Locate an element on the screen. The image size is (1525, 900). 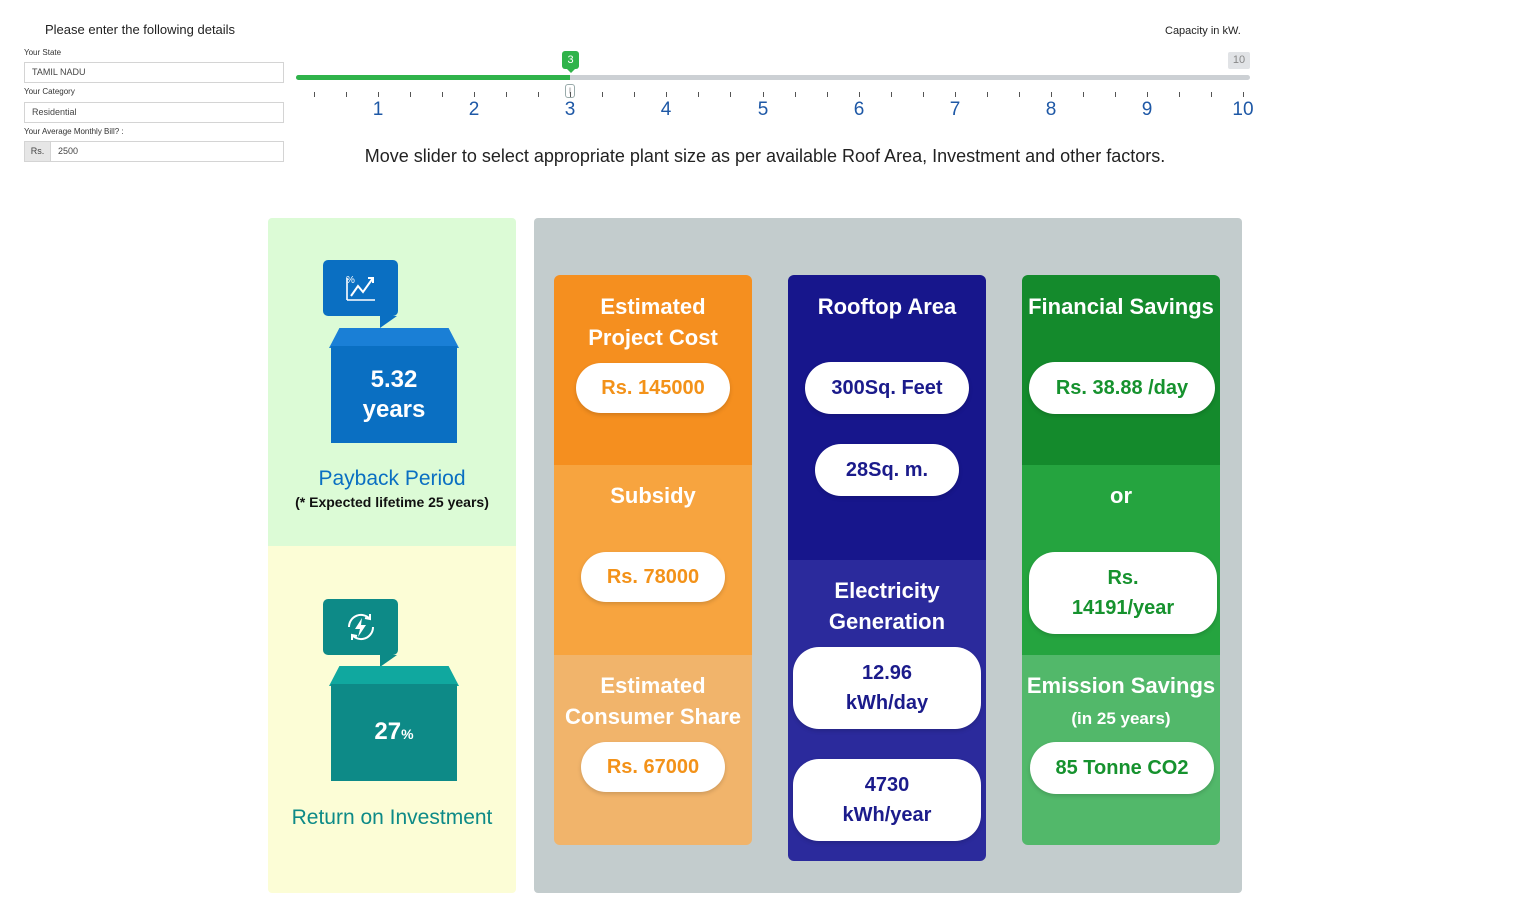
bill-label: Your Average Monthly Bill? : is located at coordinates (74, 131).